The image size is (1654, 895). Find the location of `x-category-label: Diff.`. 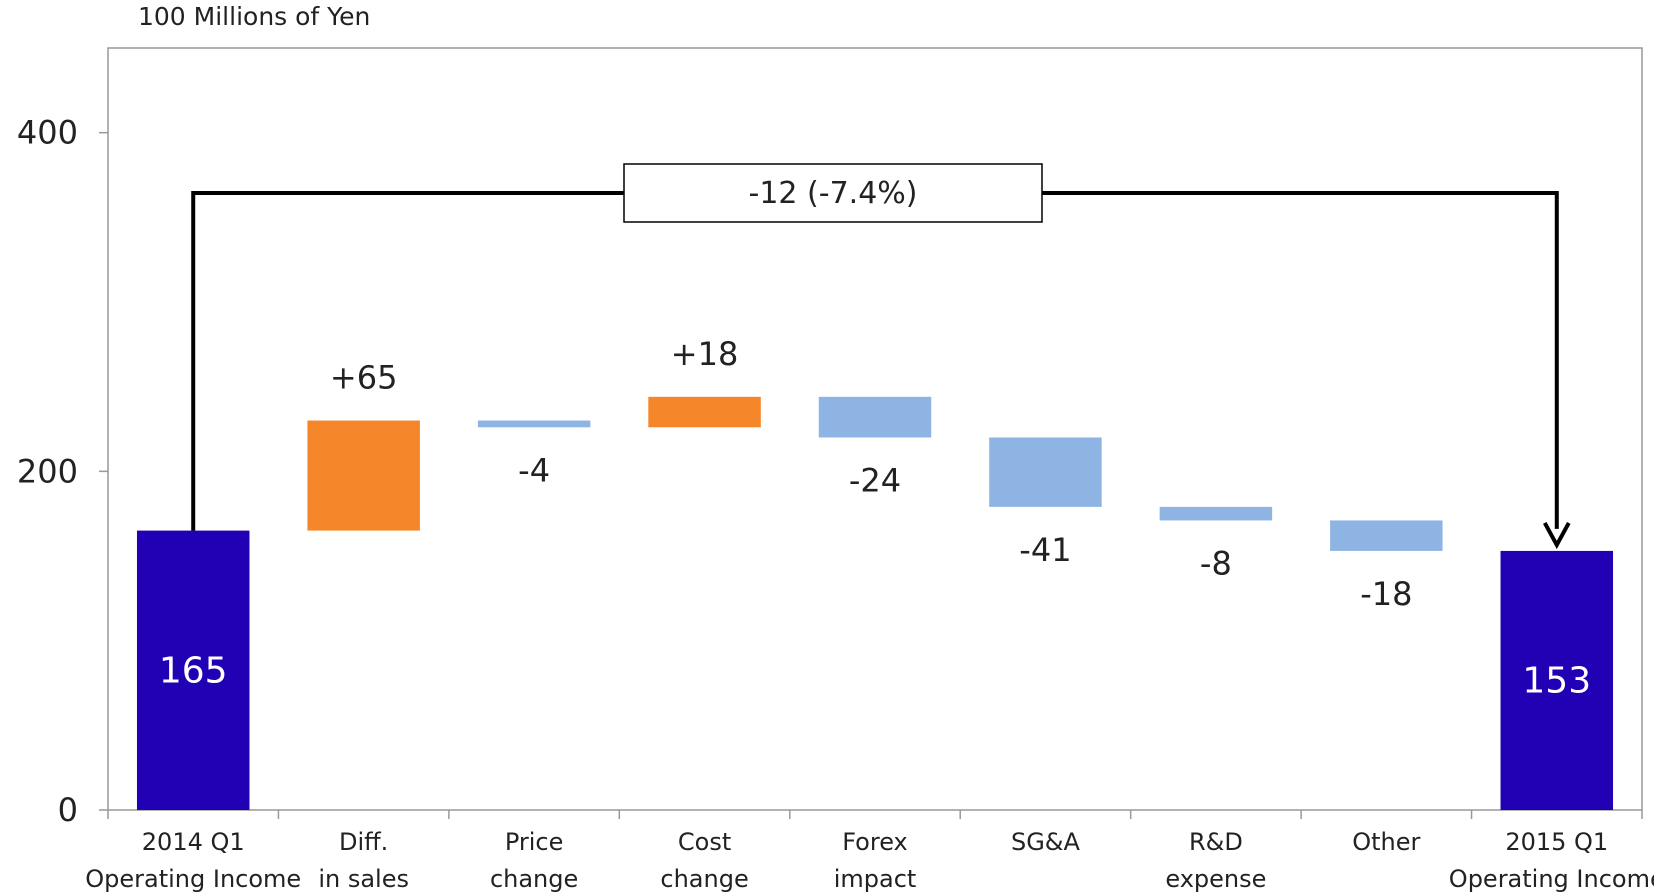

x-category-label: Diff. is located at coordinates (363, 842).